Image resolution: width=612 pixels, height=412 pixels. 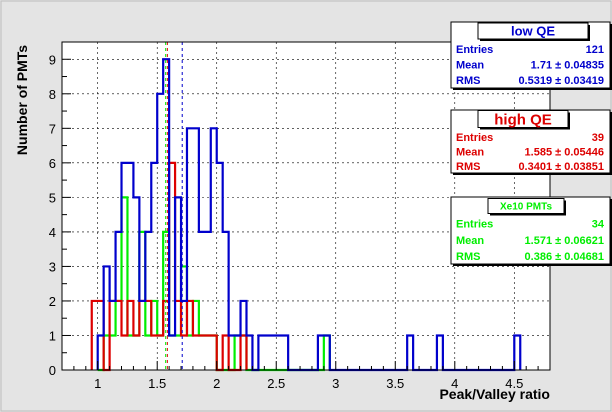 What do you see at coordinates (52, 94) in the screenshot?
I see `y-tick-label: 8` at bounding box center [52, 94].